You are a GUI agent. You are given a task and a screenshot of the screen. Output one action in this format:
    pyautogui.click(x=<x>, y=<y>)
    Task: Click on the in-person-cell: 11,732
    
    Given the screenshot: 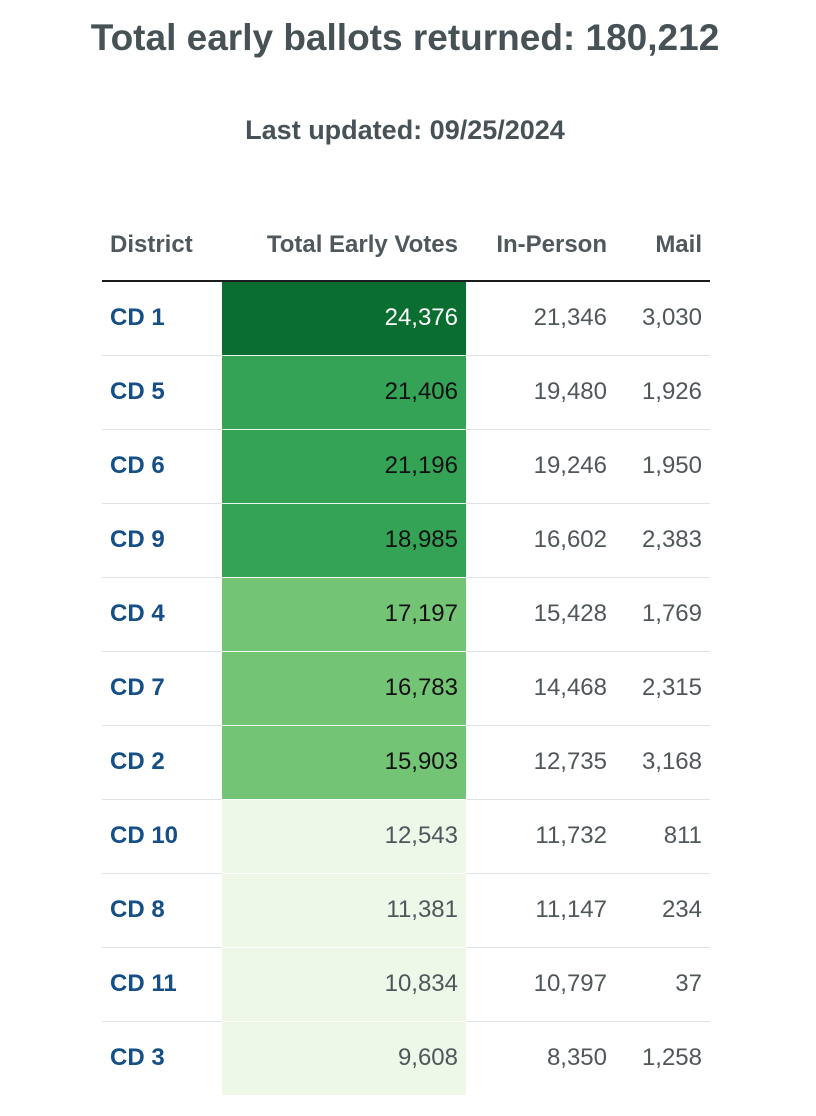 What is the action you would take?
    pyautogui.click(x=540, y=836)
    